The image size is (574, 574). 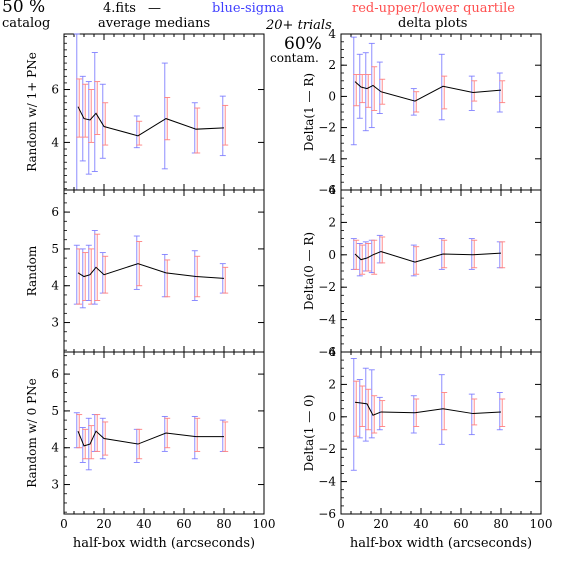 I want to click on y-axis-label: Delta(1 — 0), so click(x=309, y=433).